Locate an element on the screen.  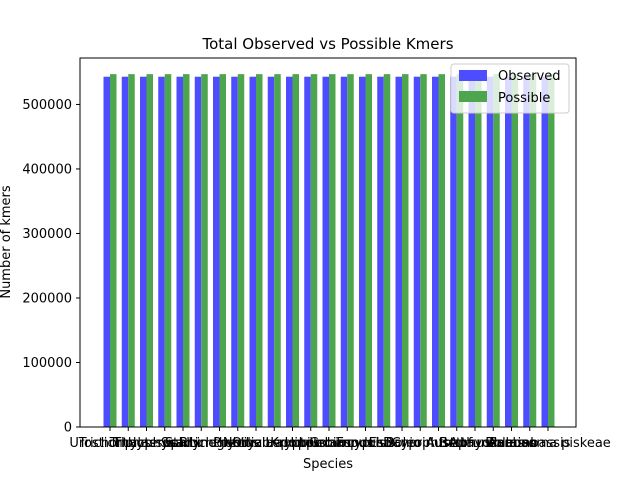
x-tick-label: Nothobranchius is located at coordinates (274, 443).